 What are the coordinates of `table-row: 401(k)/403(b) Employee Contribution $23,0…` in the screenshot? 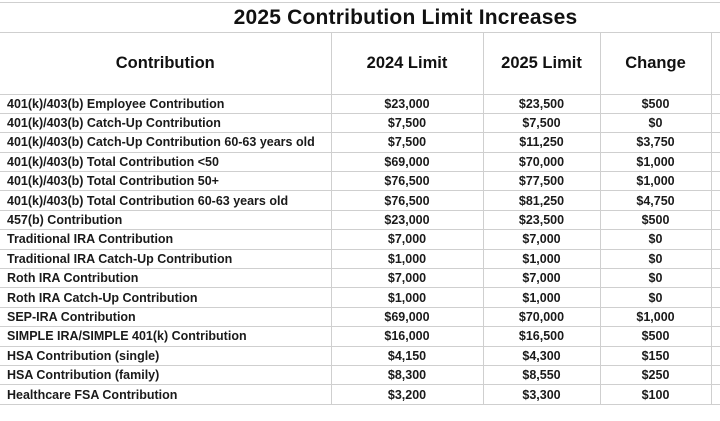 It's located at (360, 103).